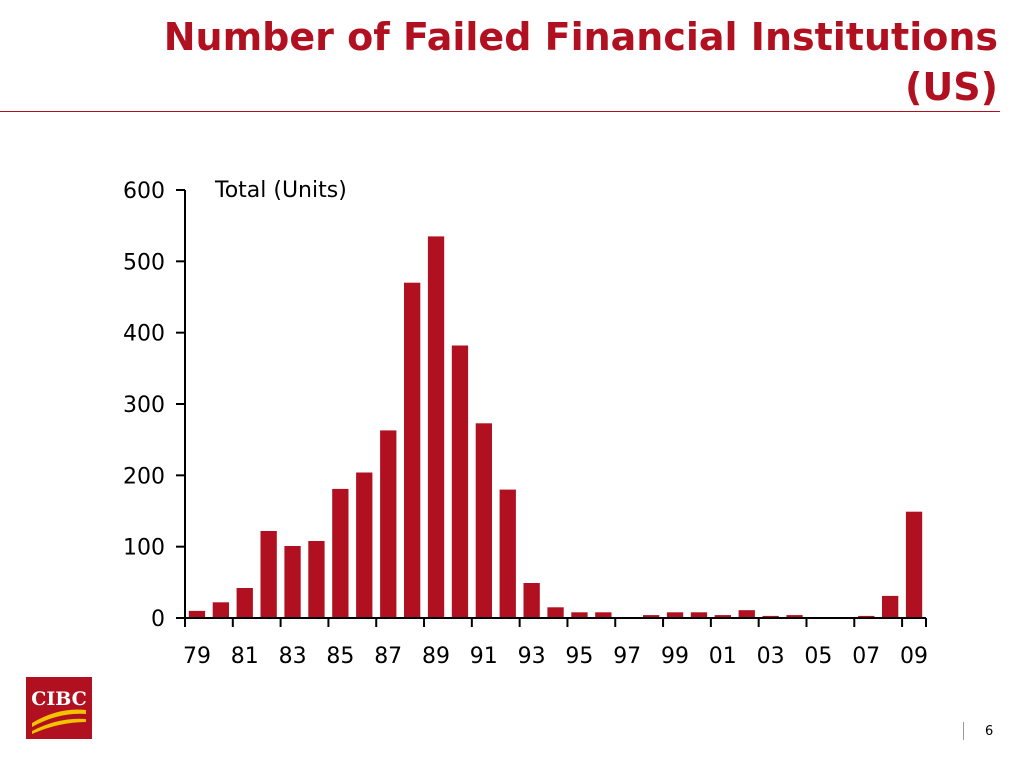 The height and width of the screenshot is (768, 1024). Describe the element at coordinates (989, 731) in the screenshot. I see `page-number: 6` at that location.